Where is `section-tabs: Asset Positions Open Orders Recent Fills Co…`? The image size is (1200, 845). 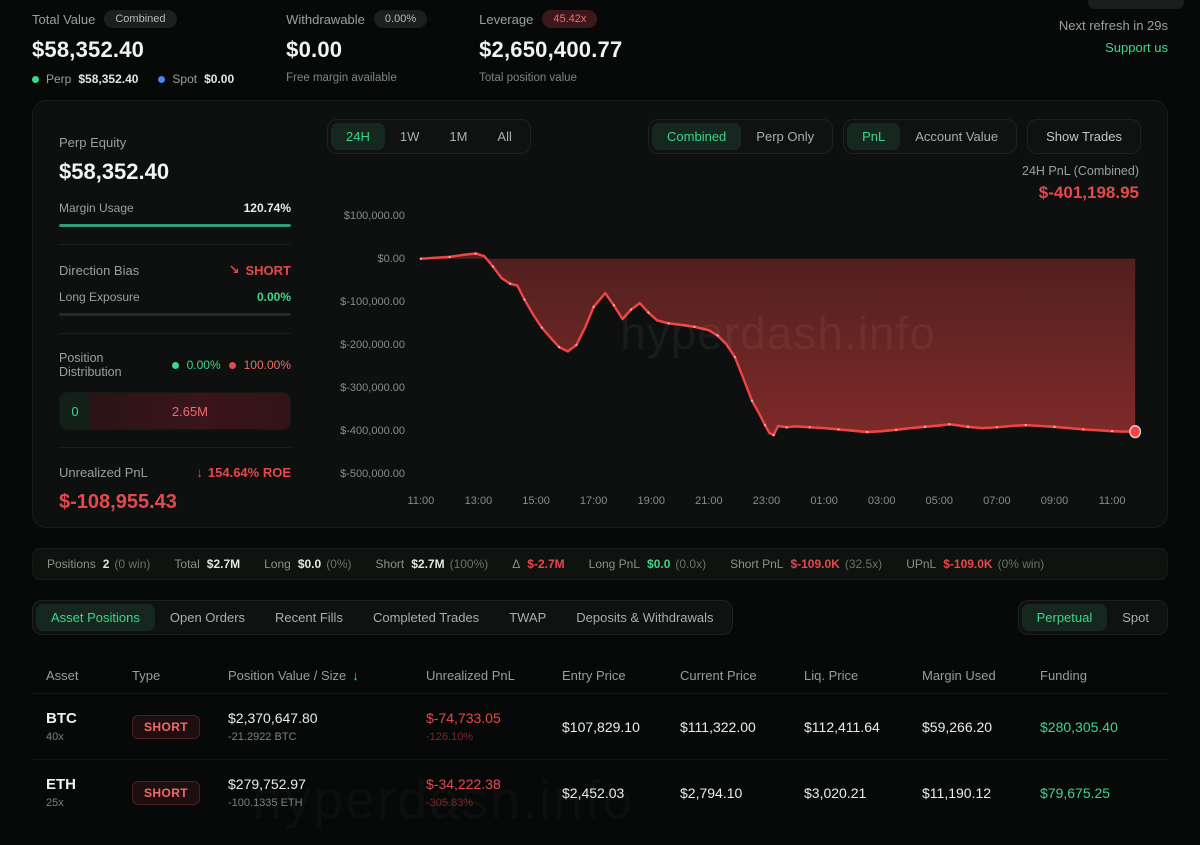
section-tabs: Asset Positions Open Orders Recent Fills Co… is located at coordinates (382, 617).